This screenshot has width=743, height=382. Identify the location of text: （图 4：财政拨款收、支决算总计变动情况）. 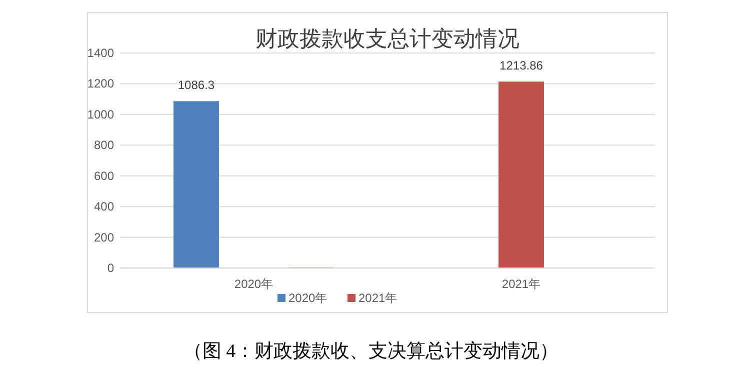
(371, 351).